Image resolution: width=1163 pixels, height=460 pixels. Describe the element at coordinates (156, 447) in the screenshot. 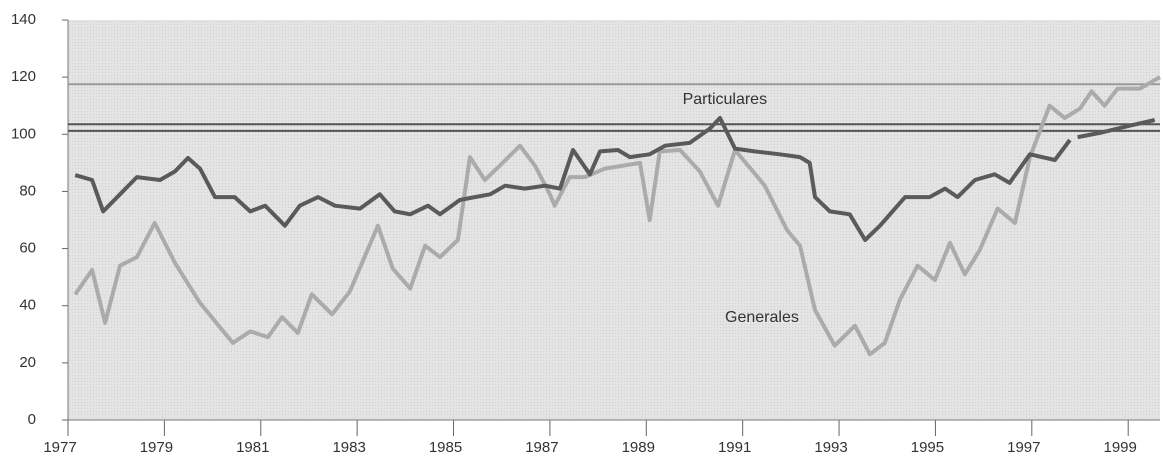

I see `x-tick-label: 1979` at that location.